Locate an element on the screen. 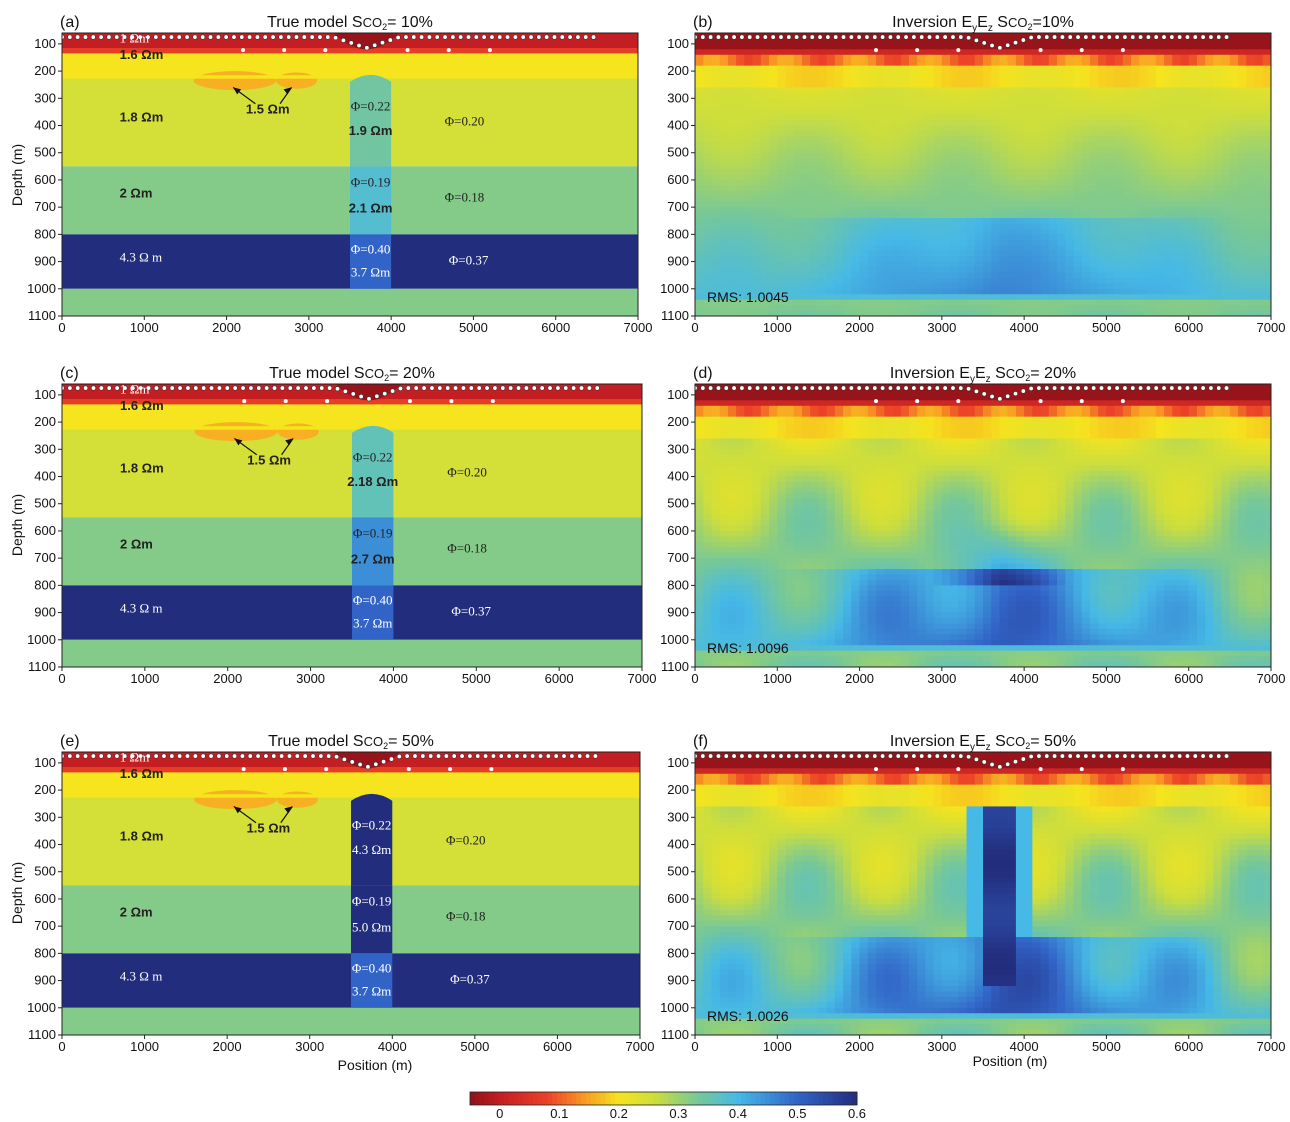 The width and height of the screenshot is (1290, 1122). y-tick-label: 400 is located at coordinates (45, 476).